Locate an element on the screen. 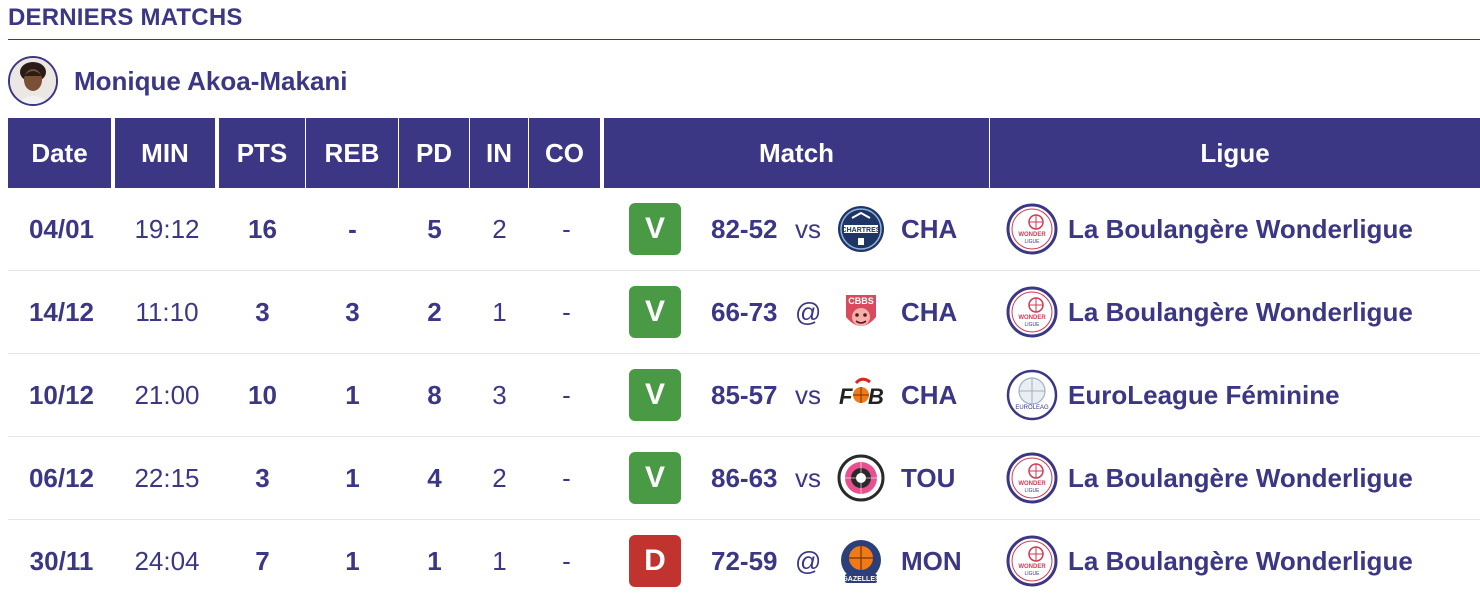  match-cell: V 66-73 @ CBBS CHA is located at coordinates (797, 312).